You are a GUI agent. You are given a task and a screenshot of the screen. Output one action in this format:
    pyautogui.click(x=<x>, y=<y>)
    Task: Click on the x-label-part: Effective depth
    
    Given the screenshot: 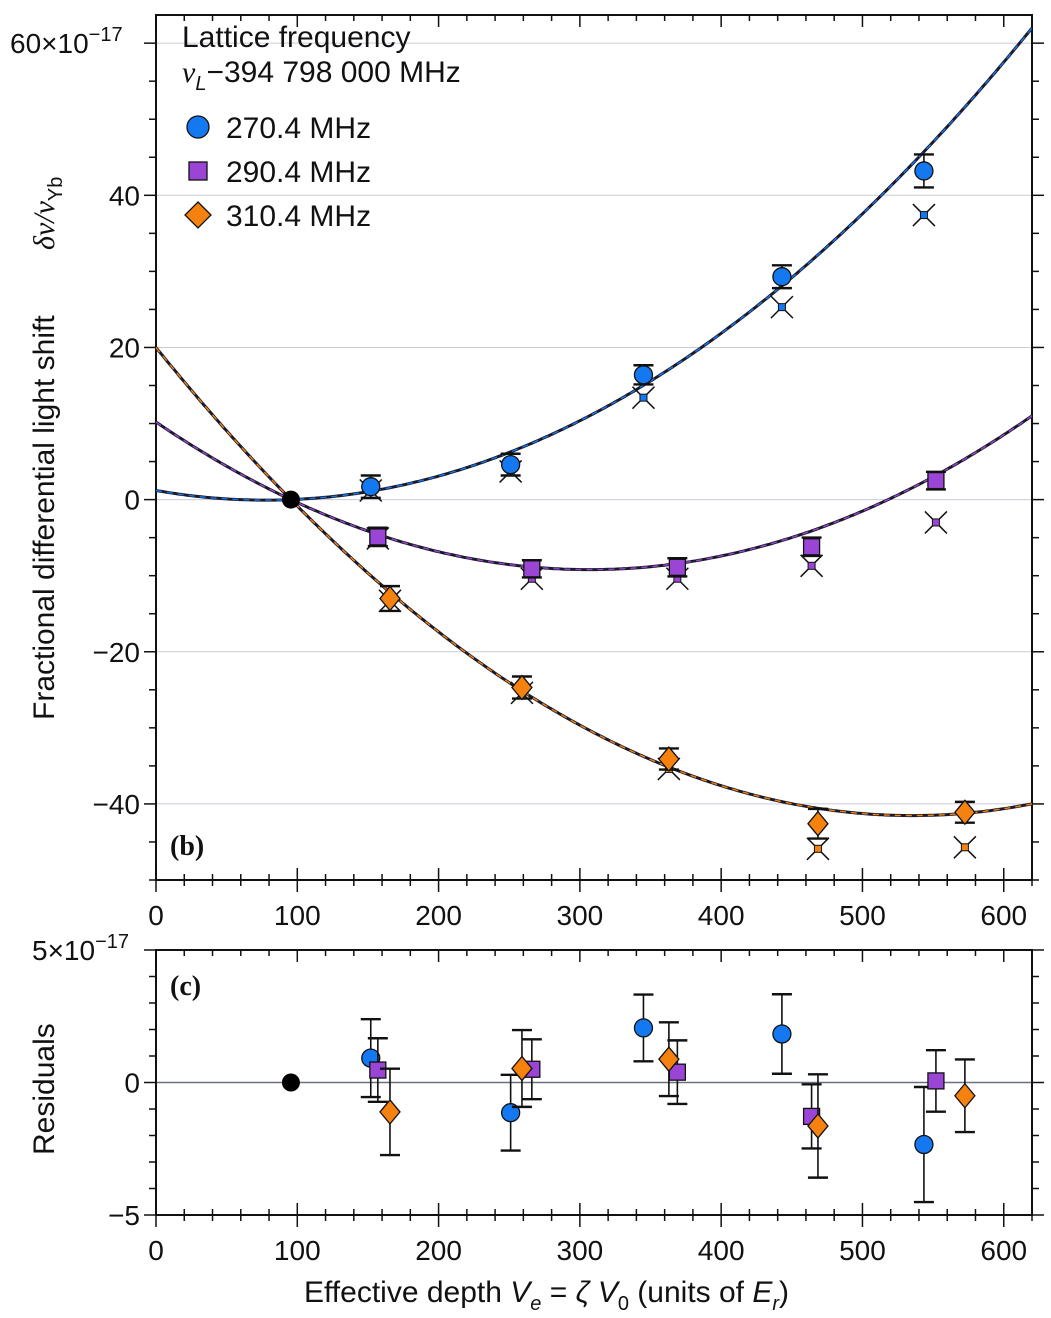 What is the action you would take?
    pyautogui.click(x=407, y=1292)
    